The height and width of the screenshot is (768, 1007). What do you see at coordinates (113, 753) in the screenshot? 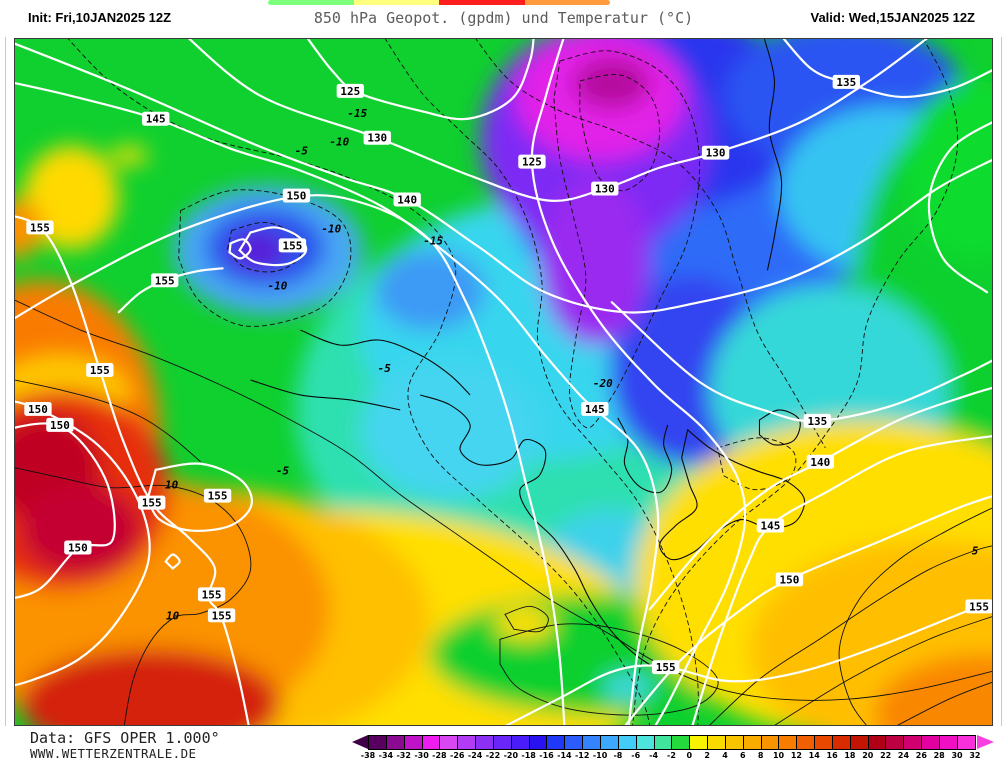
I see `website-label: WWW.WETTERZENTRALE.DE` at bounding box center [113, 753].